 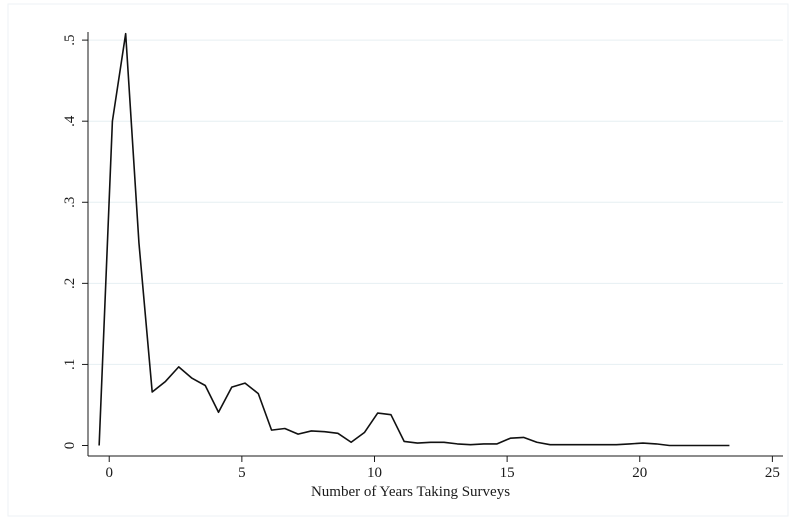 I want to click on x-axis-ticks: 0 5 10 15 20 25, so click(x=442, y=468).